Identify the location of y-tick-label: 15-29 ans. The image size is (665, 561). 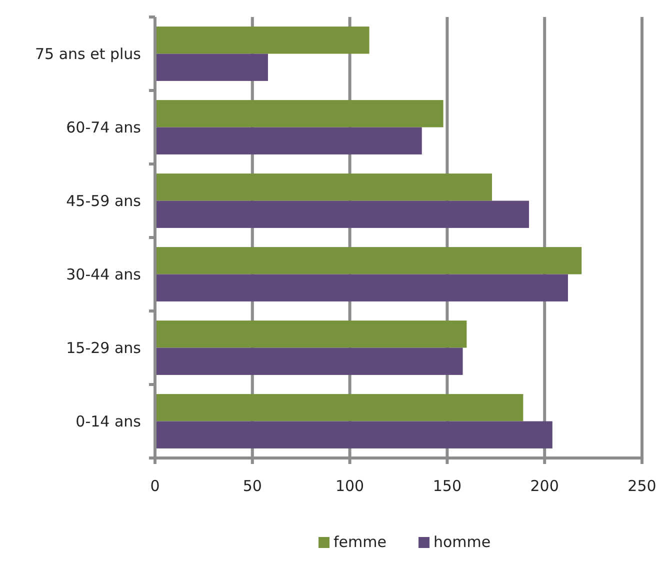
(104, 347).